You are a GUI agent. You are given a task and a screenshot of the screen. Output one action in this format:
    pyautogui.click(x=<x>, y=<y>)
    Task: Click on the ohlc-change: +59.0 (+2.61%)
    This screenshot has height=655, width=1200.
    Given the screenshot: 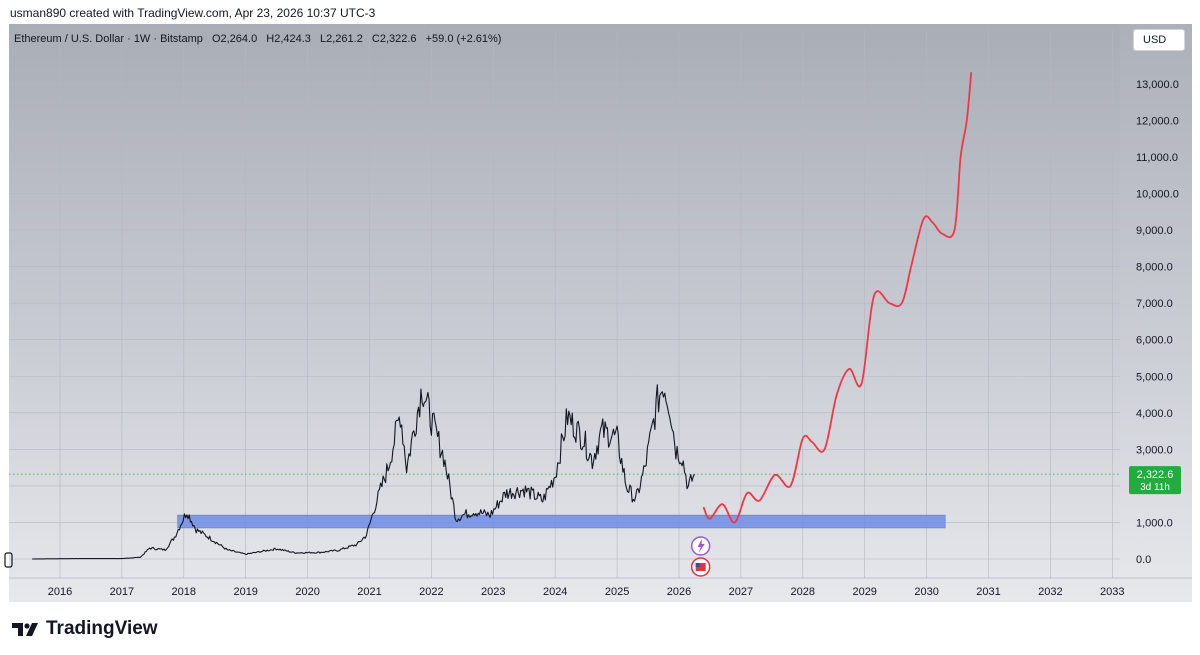 What is the action you would take?
    pyautogui.click(x=463, y=39)
    